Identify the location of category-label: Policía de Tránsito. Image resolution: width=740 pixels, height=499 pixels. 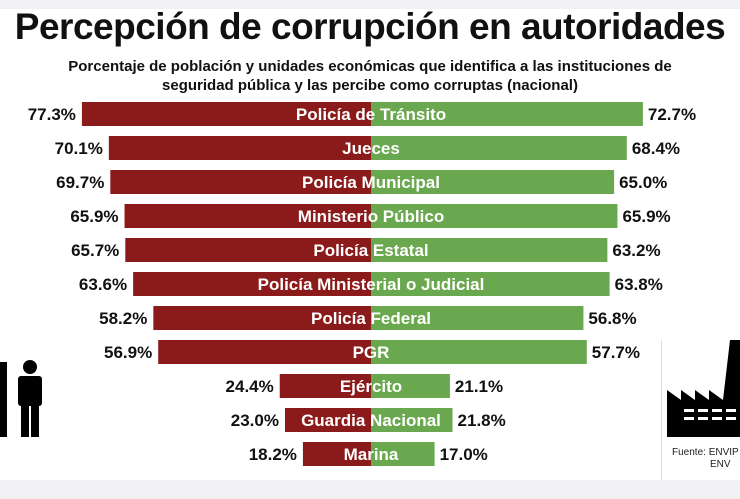
(371, 114).